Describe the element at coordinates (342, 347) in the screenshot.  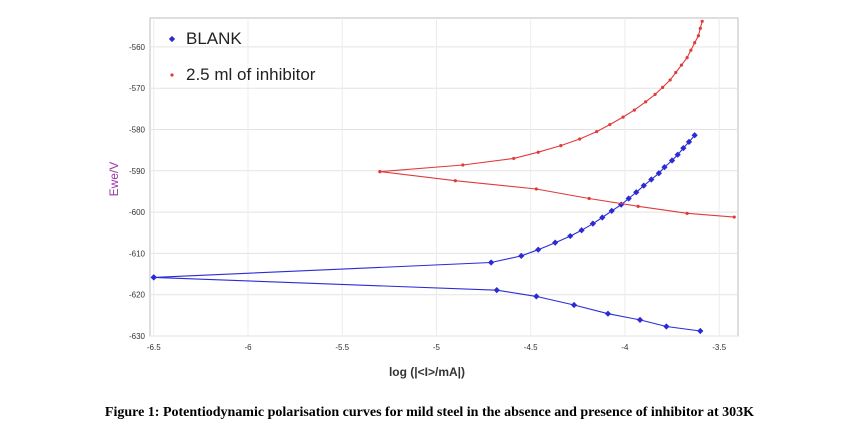
I see `x-tick-label: -5.5` at that location.